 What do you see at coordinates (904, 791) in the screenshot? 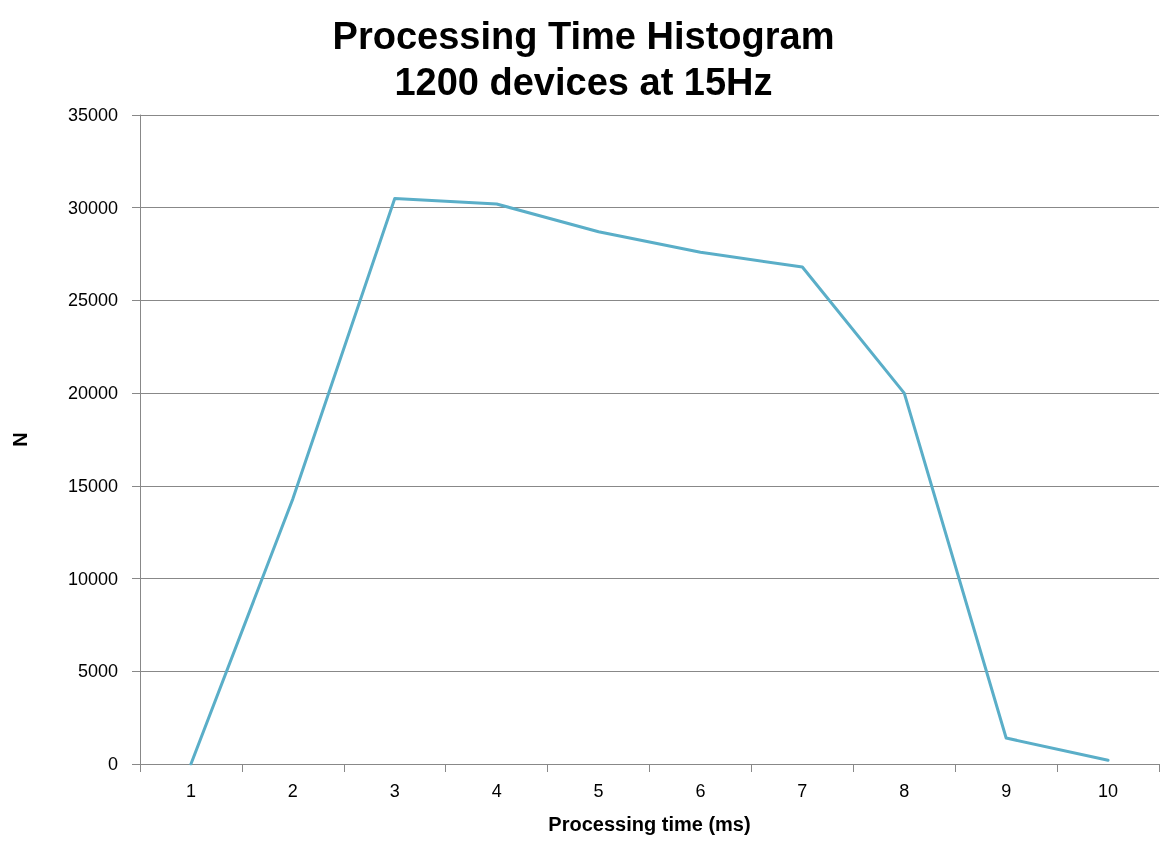
I see `x-tick-label: 8` at bounding box center [904, 791].